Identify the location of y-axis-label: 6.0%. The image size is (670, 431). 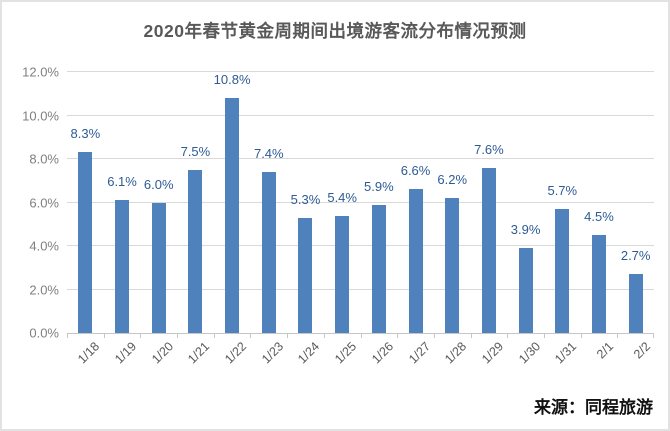
(44, 202).